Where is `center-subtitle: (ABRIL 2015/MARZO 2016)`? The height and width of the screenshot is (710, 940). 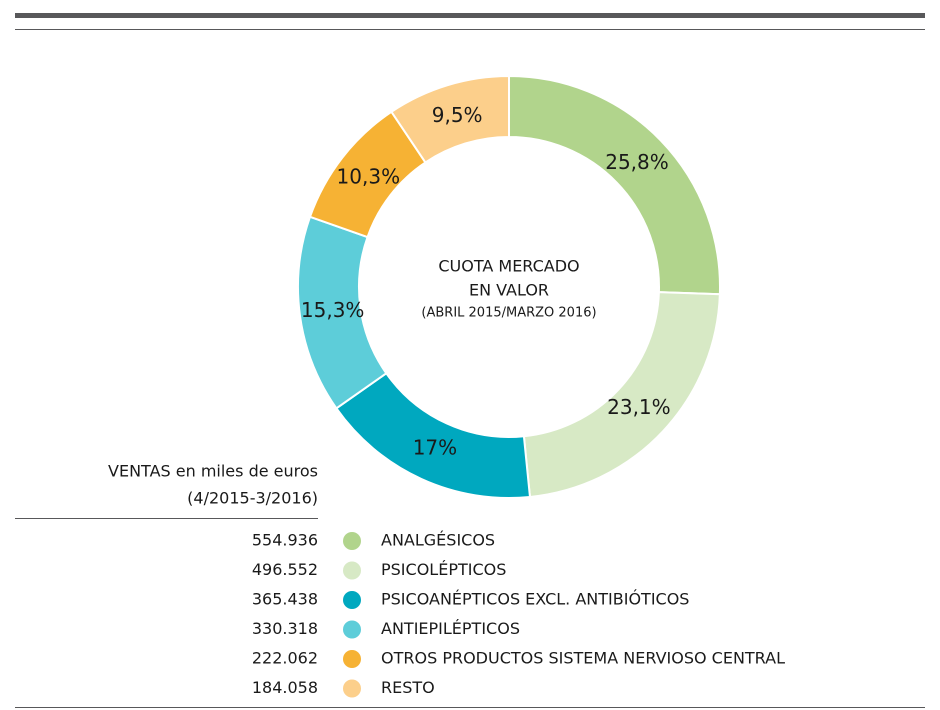 center-subtitle: (ABRIL 2015/MARZO 2016) is located at coordinates (508, 313).